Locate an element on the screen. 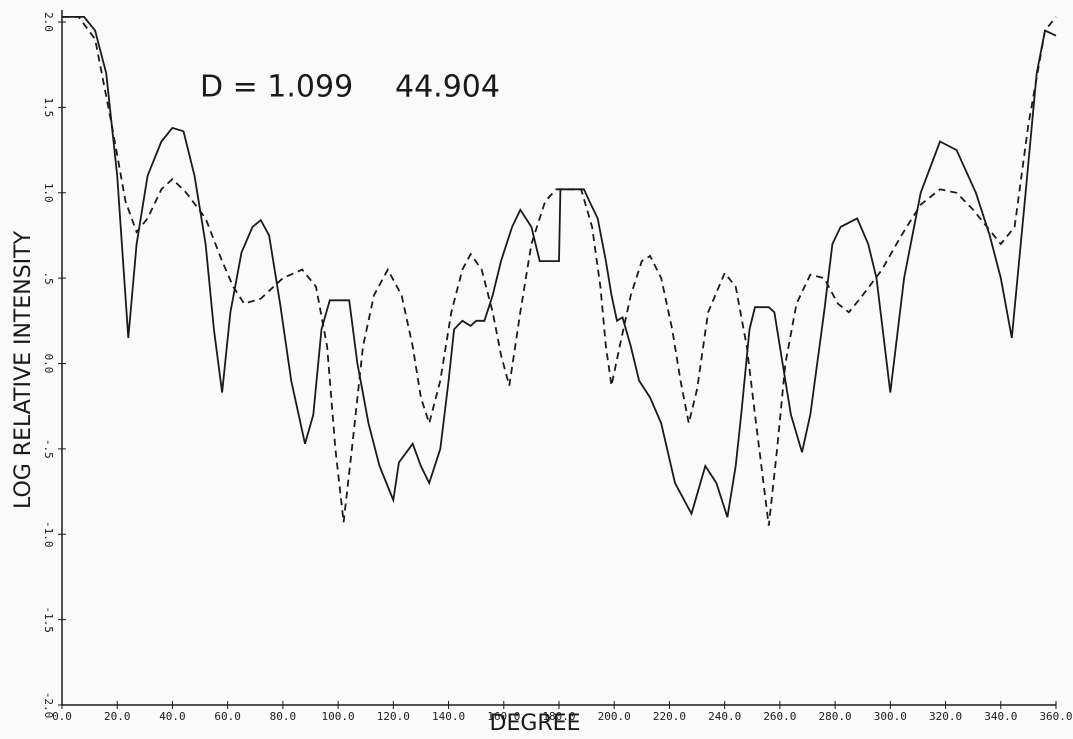  y-tick-label: 2.0 is located at coordinates (48, 22).